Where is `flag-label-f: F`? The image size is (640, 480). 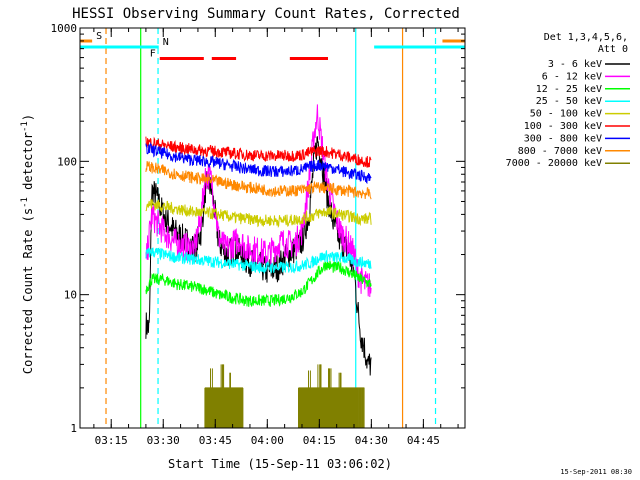 flag-label-f: F is located at coordinates (153, 54).